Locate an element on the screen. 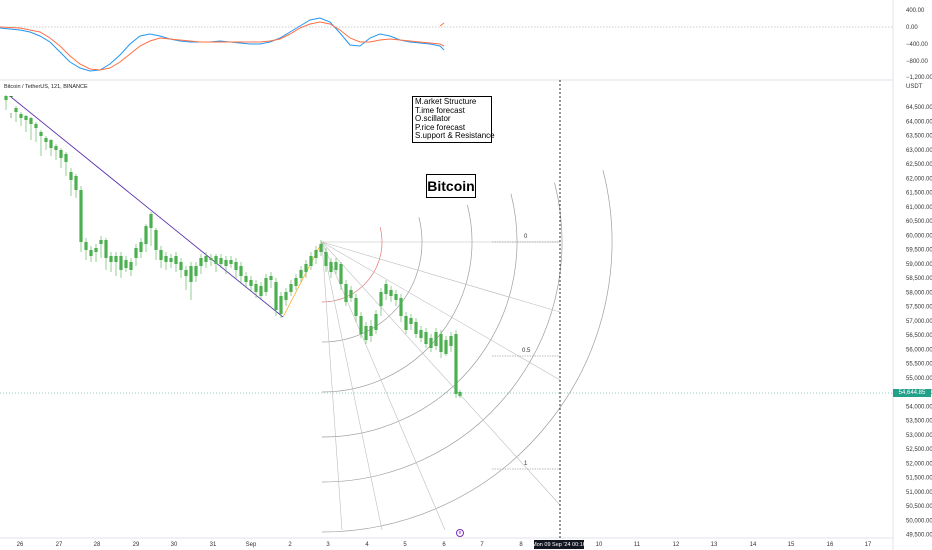  date-tick-label: Sep is located at coordinates (251, 545).